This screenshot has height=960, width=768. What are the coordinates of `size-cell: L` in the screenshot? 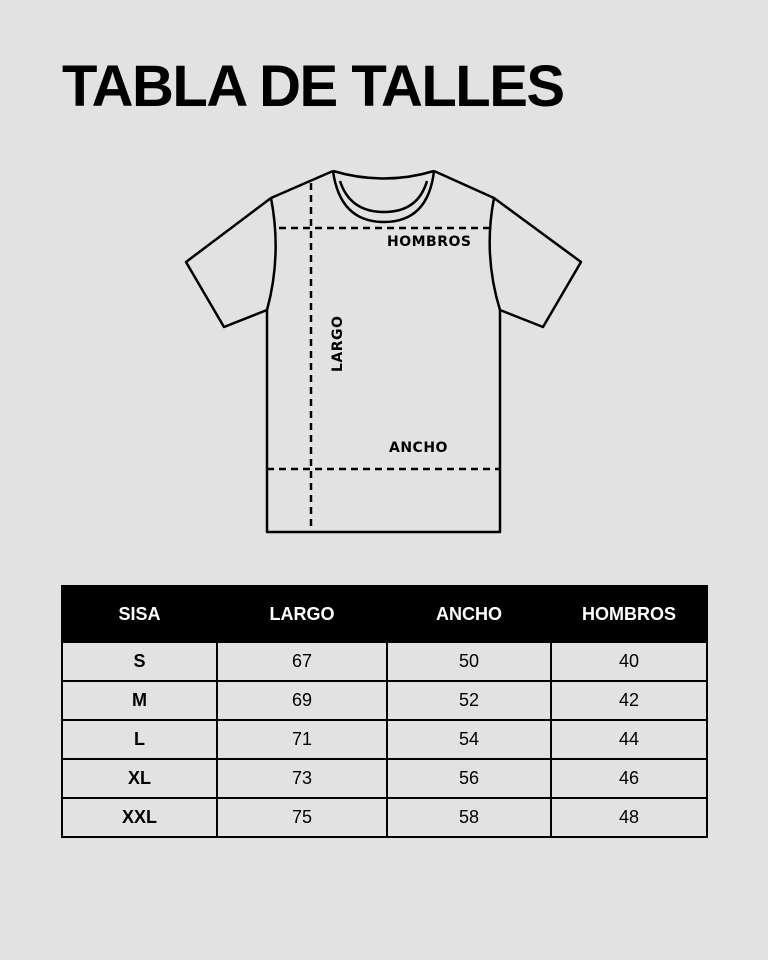 It's located at (139, 739).